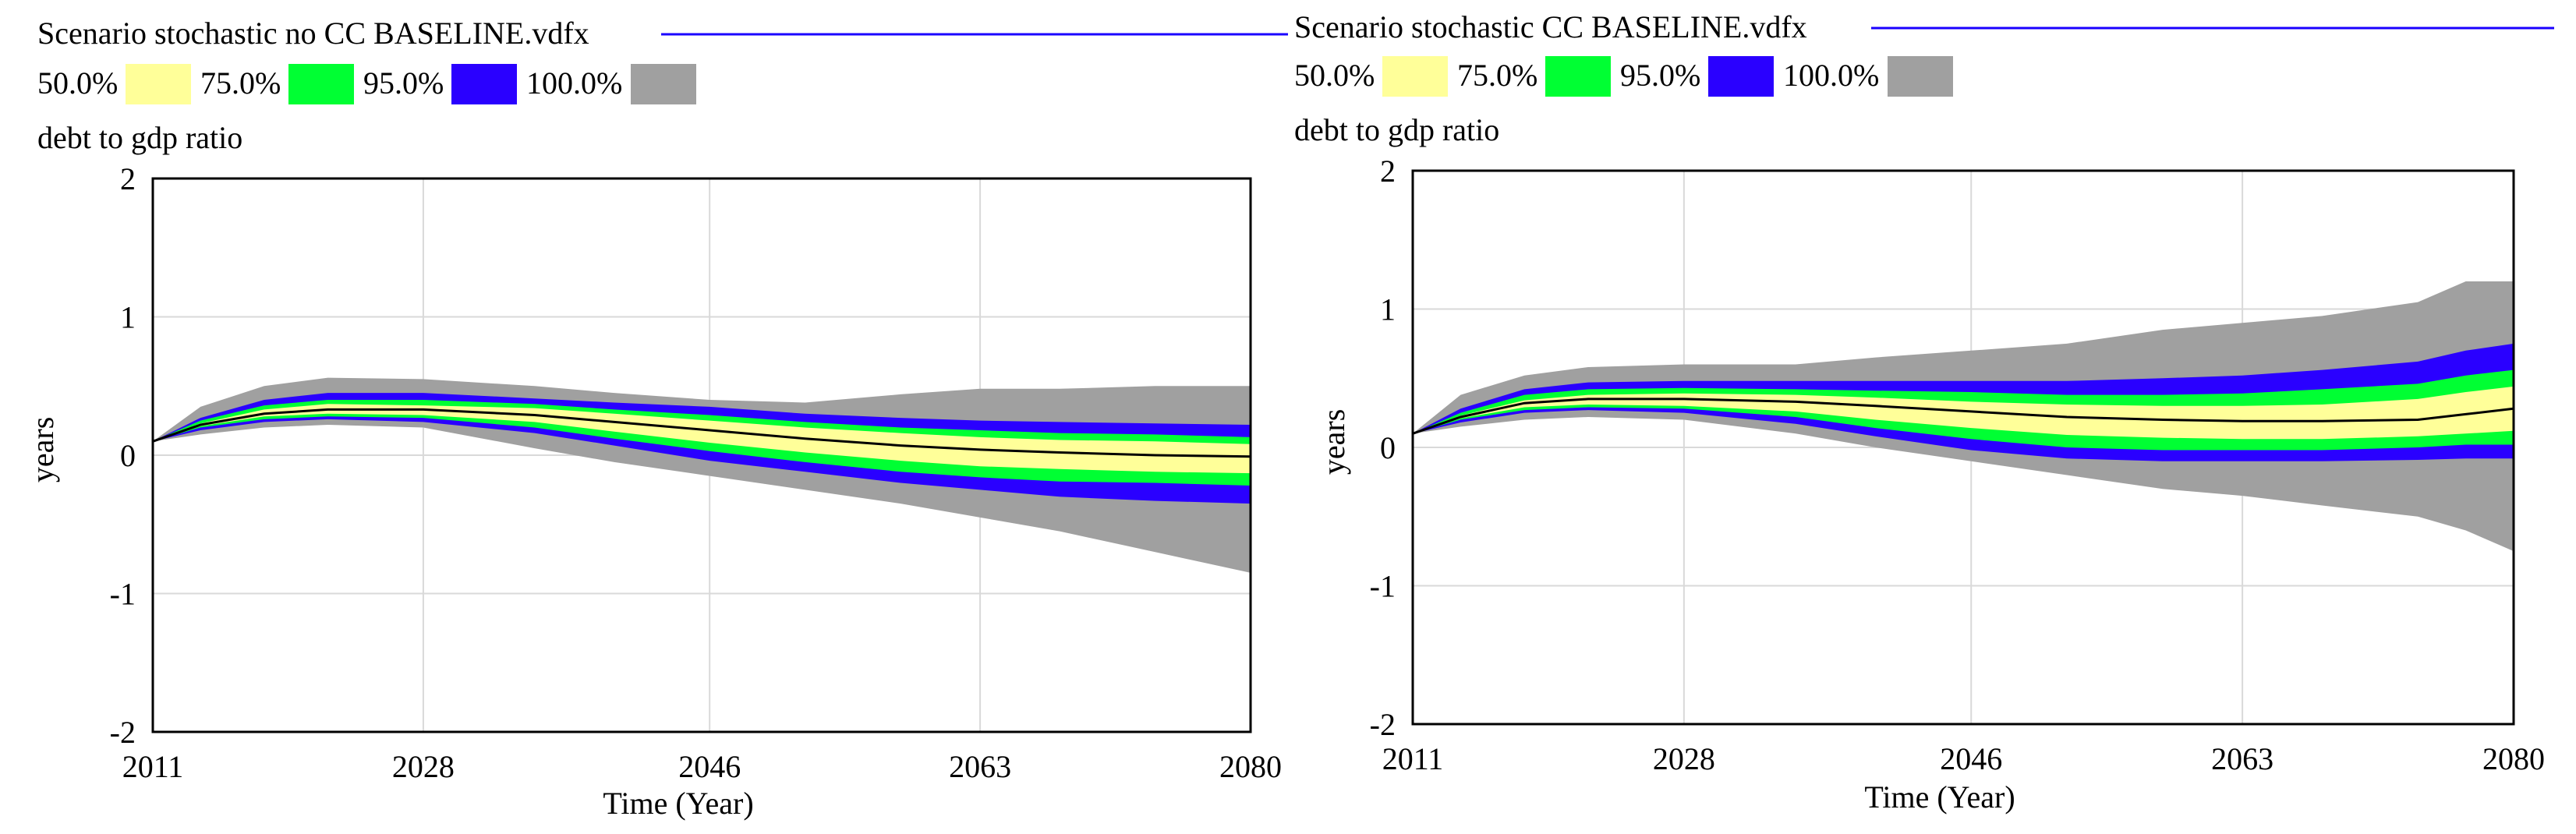  Describe the element at coordinates (313, 34) in the screenshot. I see `chart-title: Scenario stochastic no CC BASELINE.vdfx` at that location.